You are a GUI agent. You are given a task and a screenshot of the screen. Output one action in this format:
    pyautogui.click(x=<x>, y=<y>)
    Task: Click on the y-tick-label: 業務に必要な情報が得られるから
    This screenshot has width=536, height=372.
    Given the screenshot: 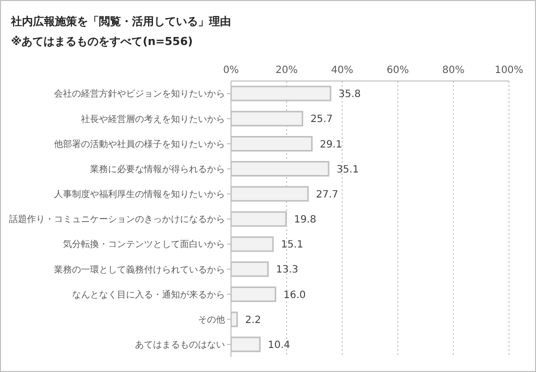 What is the action you would take?
    pyautogui.click(x=157, y=169)
    